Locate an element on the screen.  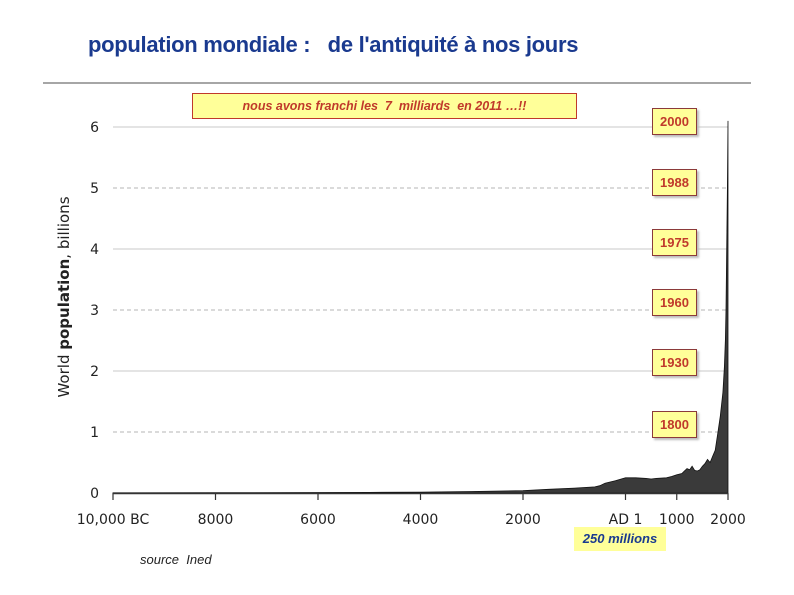
x-tick-label: 1000 is located at coordinates (677, 520).